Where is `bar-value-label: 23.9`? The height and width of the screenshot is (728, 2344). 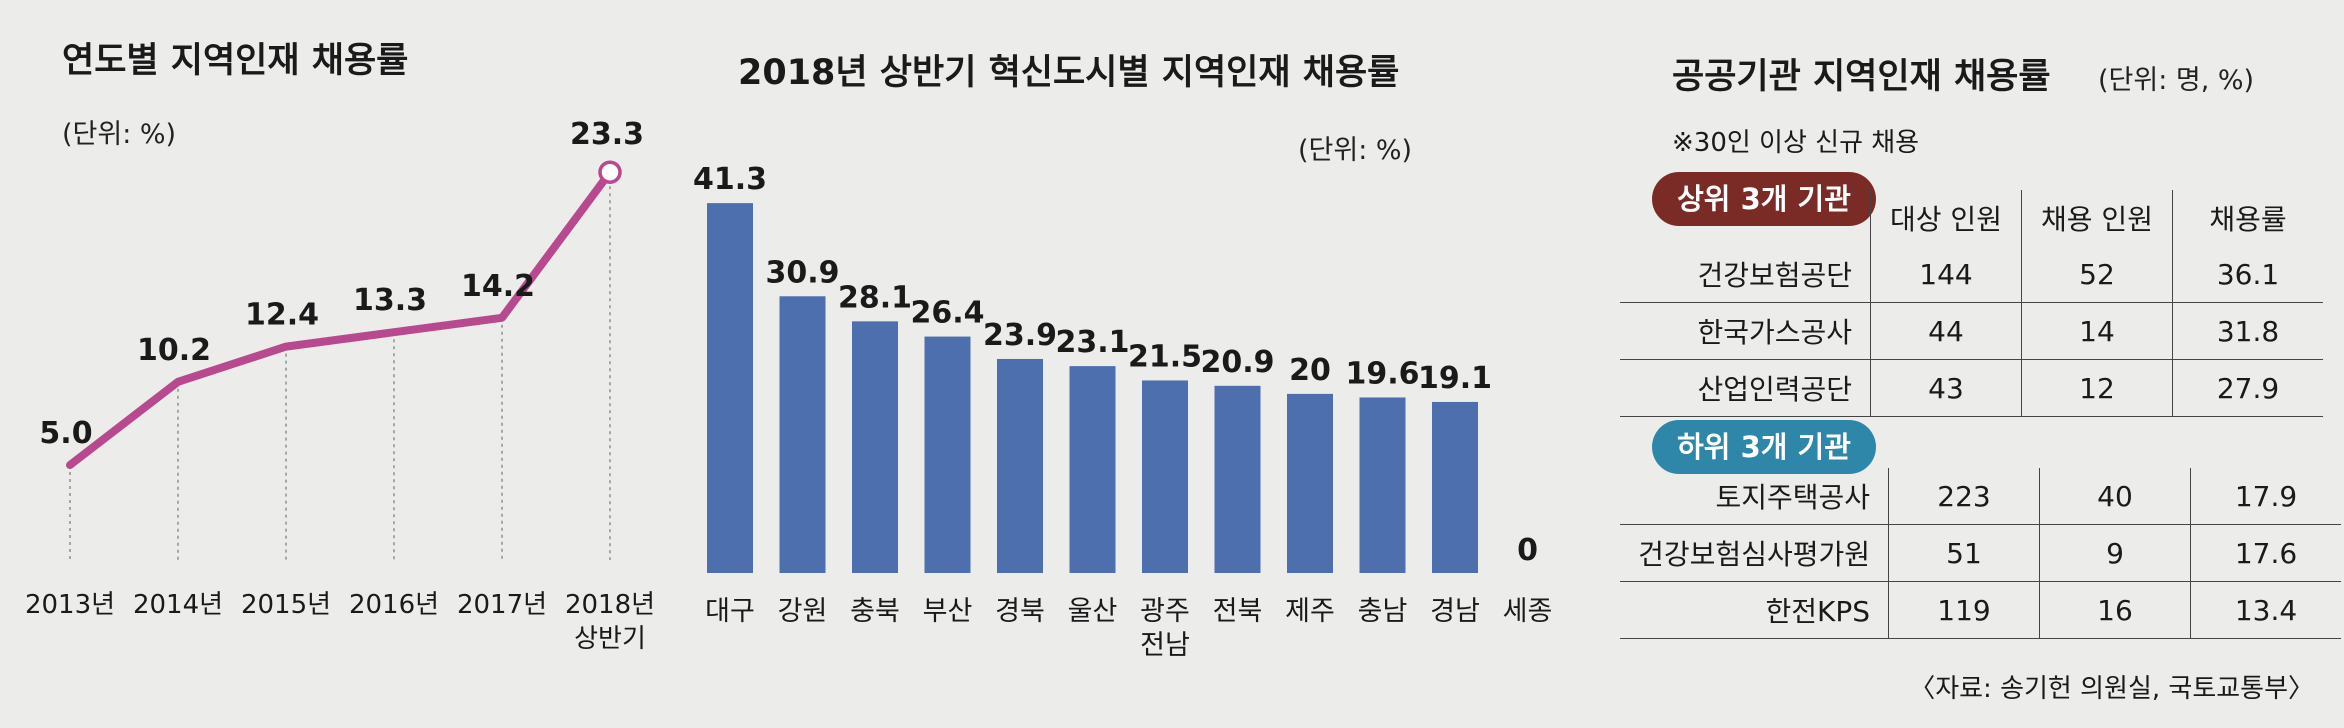
bar-value-label: 23.9 is located at coordinates (1020, 335).